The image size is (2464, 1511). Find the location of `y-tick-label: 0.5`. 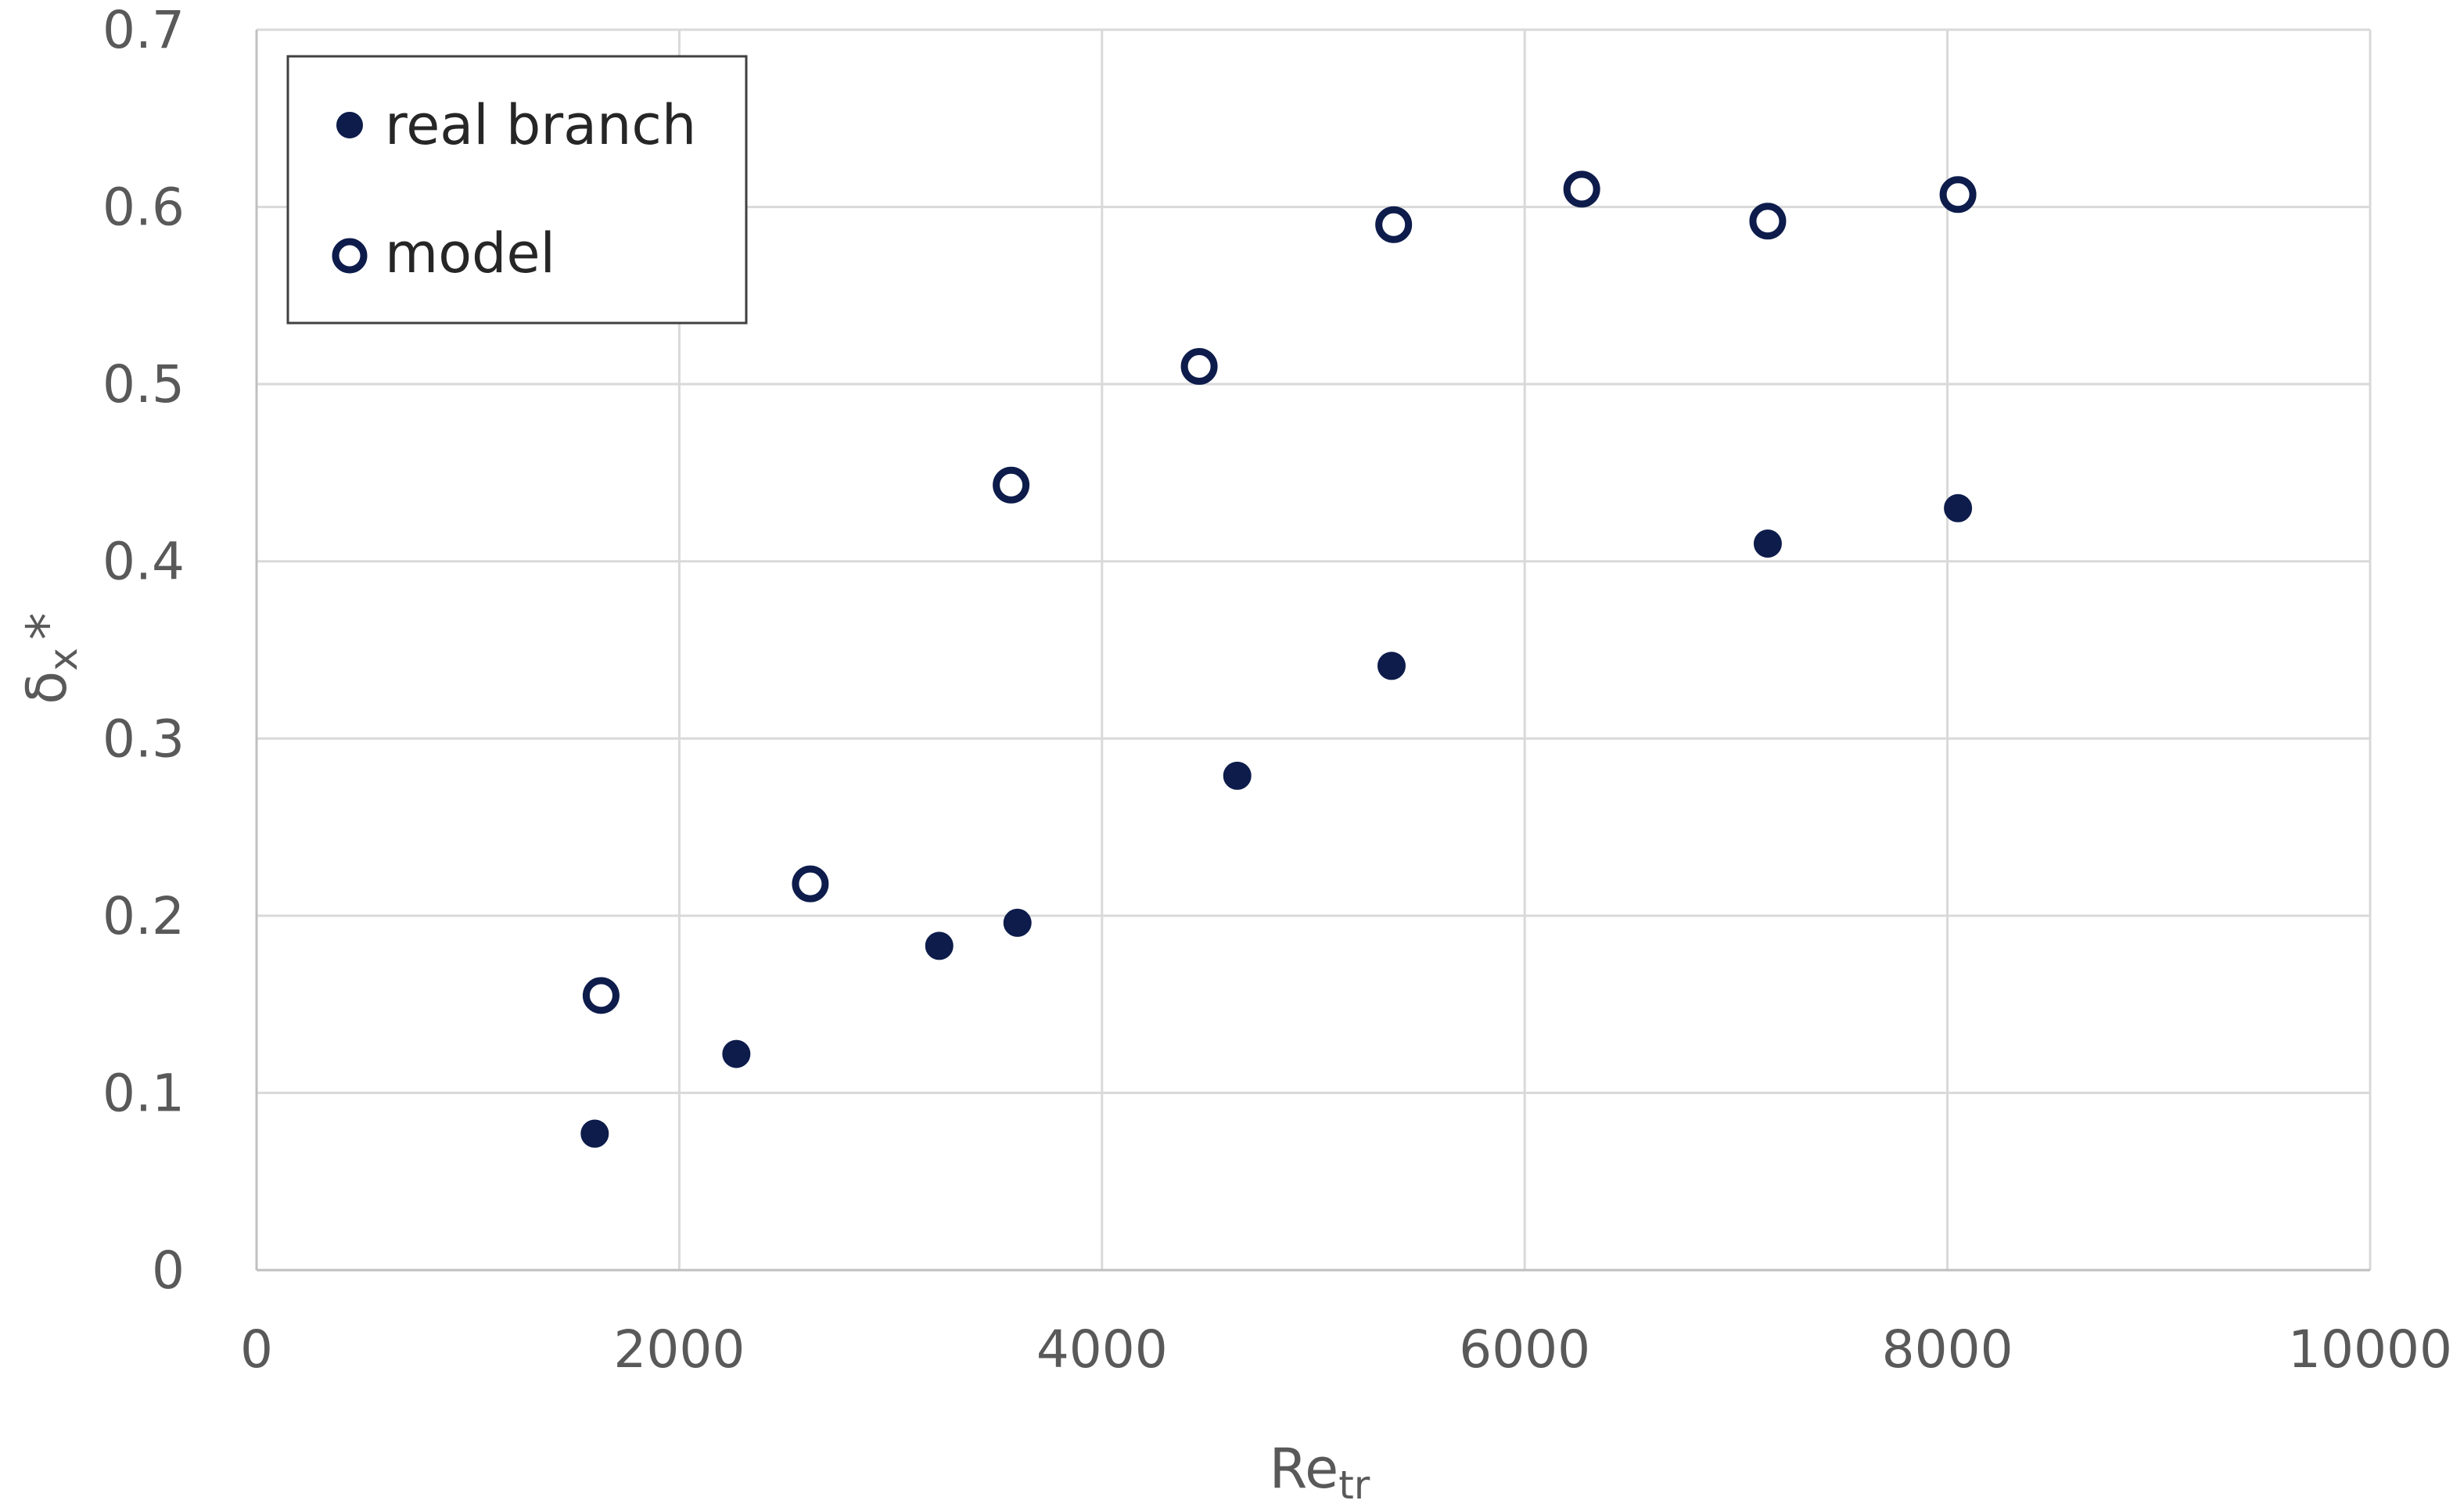

y-tick-label: 0.5 is located at coordinates (143, 384).